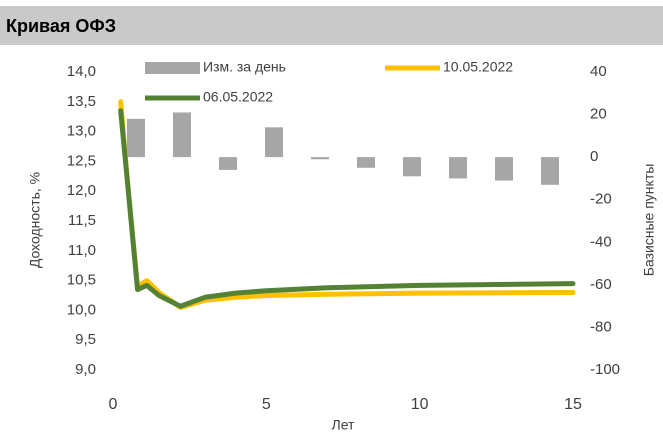 The image size is (663, 443). Describe the element at coordinates (478, 67) in the screenshot. I see `legend-label: 10.05.2022` at that location.